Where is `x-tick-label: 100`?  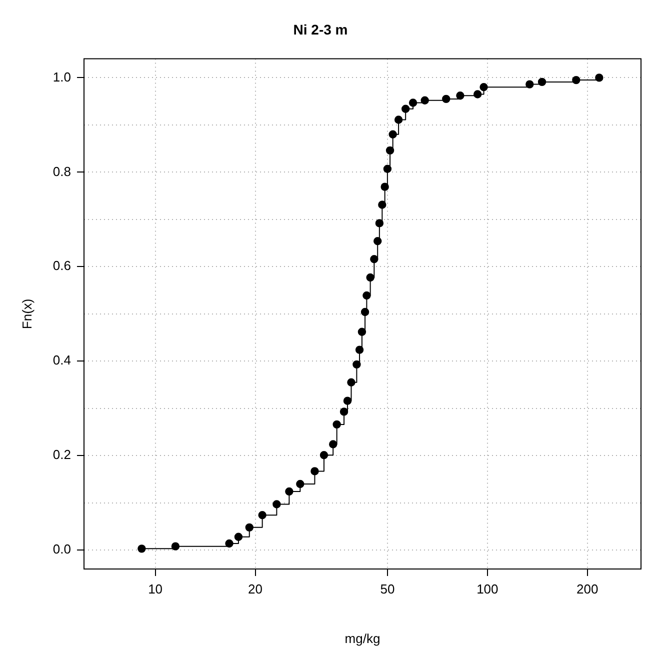
x-tick-label: 100 is located at coordinates (487, 588).